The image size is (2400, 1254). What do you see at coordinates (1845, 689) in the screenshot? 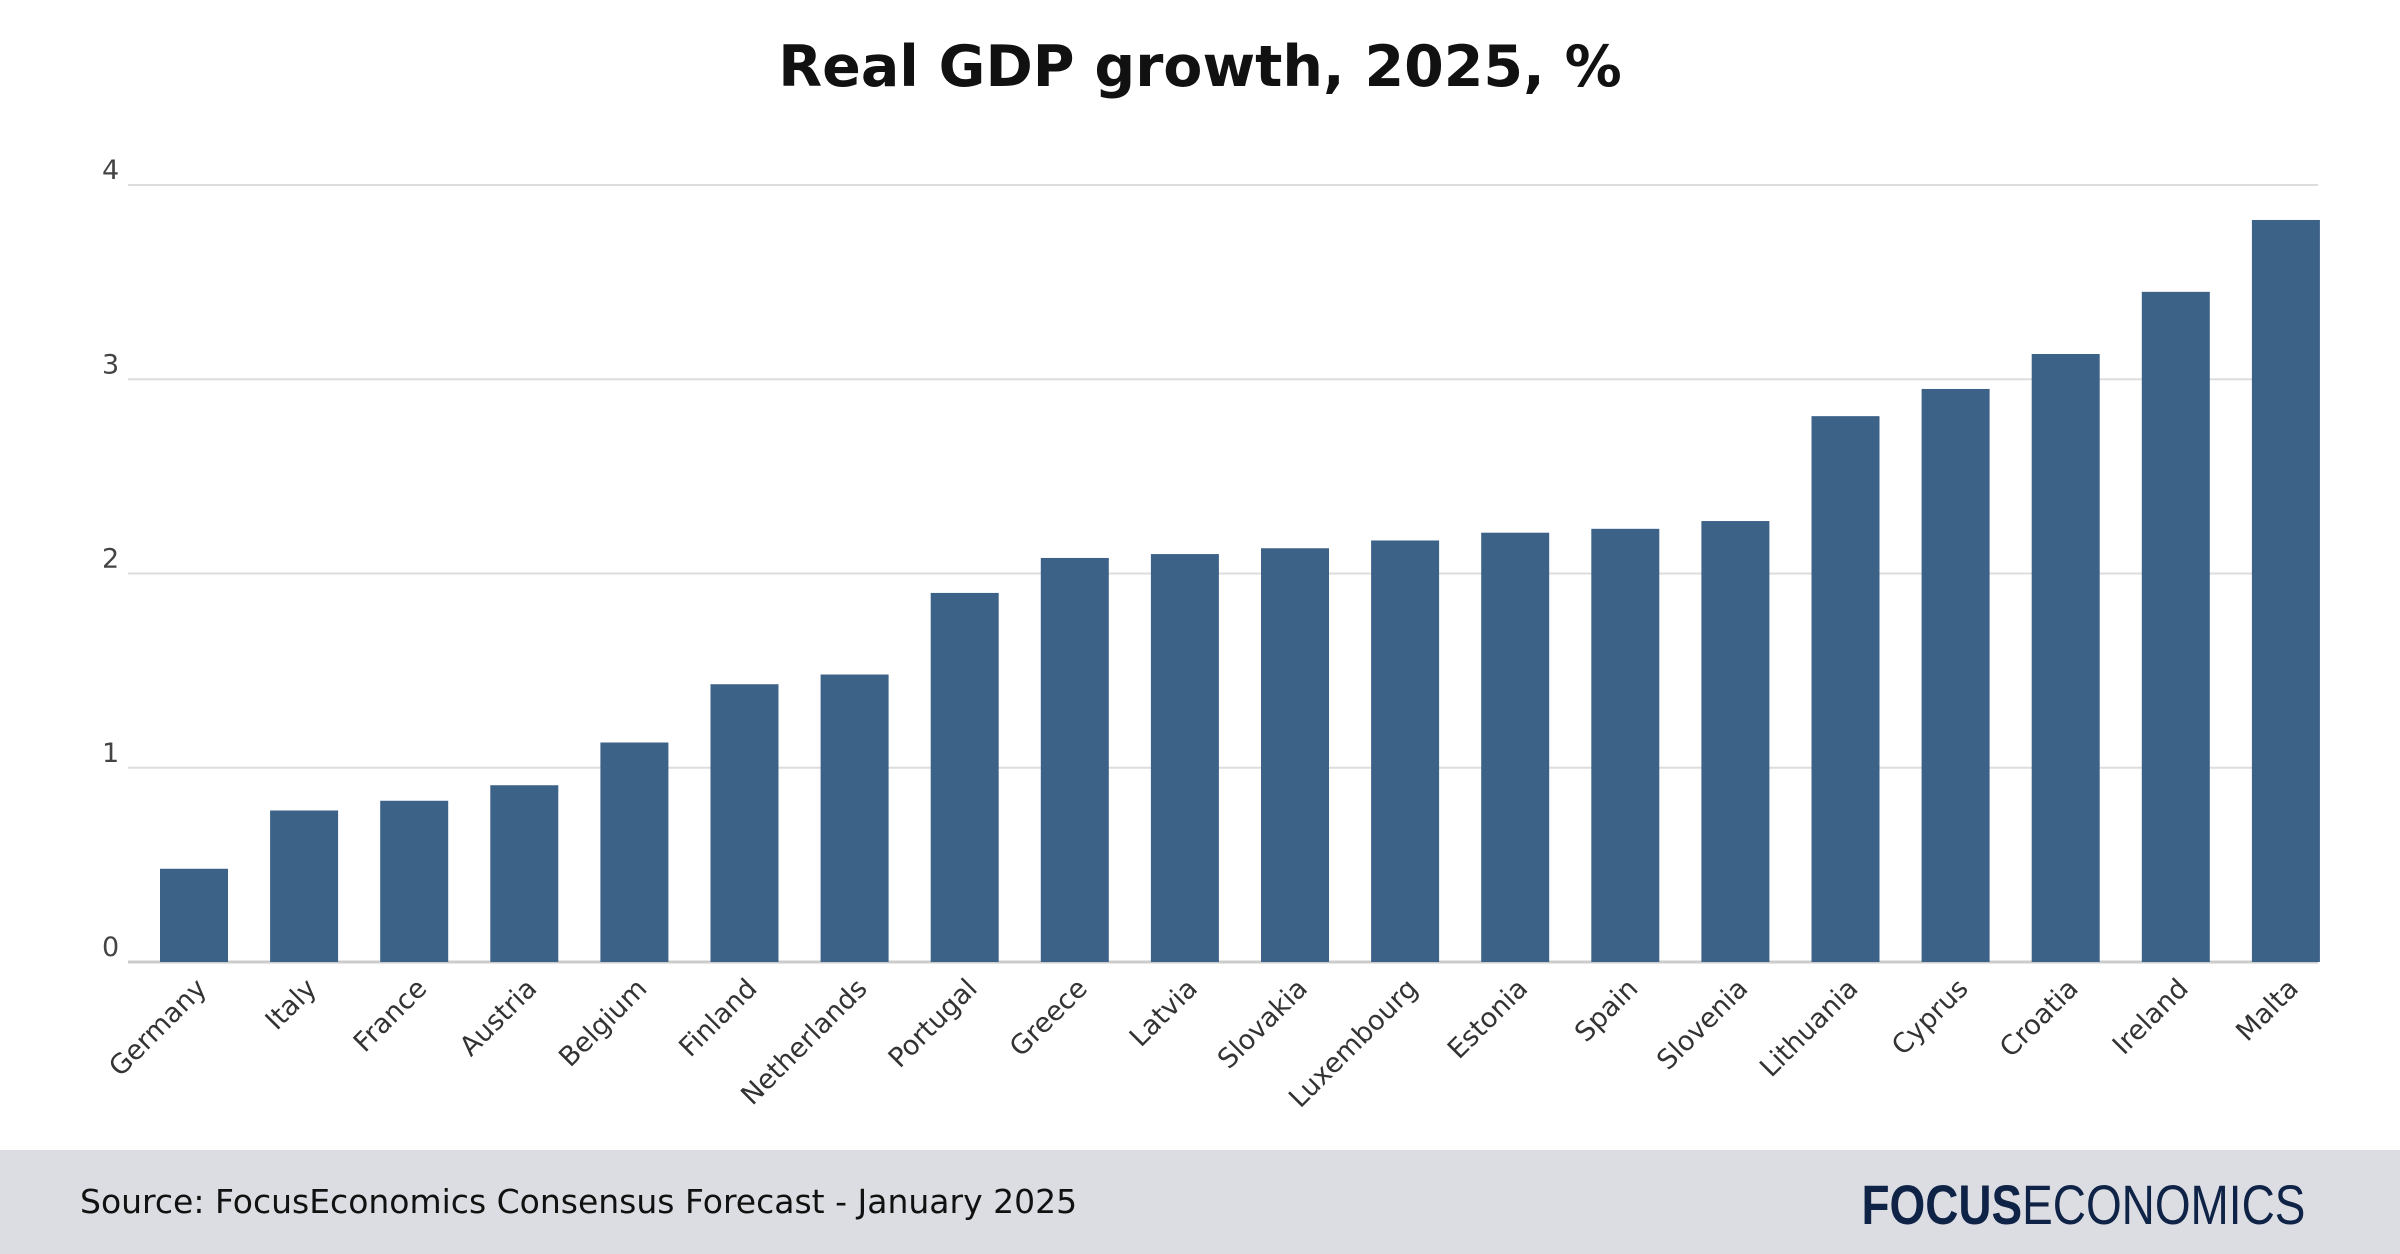
I see `bar-lithuania` at bounding box center [1845, 689].